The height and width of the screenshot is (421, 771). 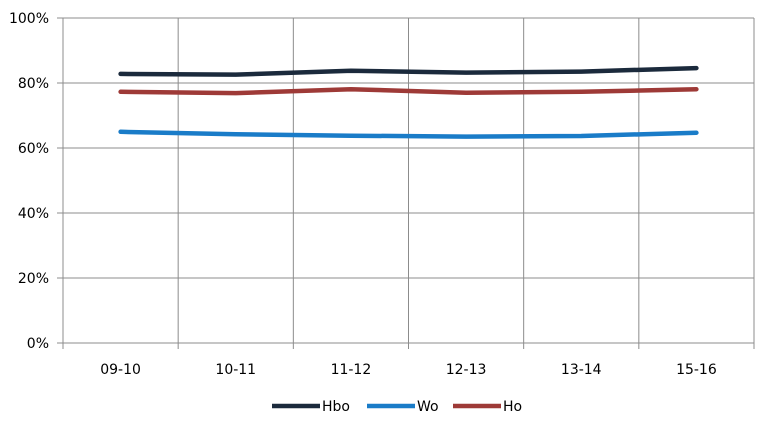 I want to click on y-tick-label: 100%, so click(x=29, y=19).